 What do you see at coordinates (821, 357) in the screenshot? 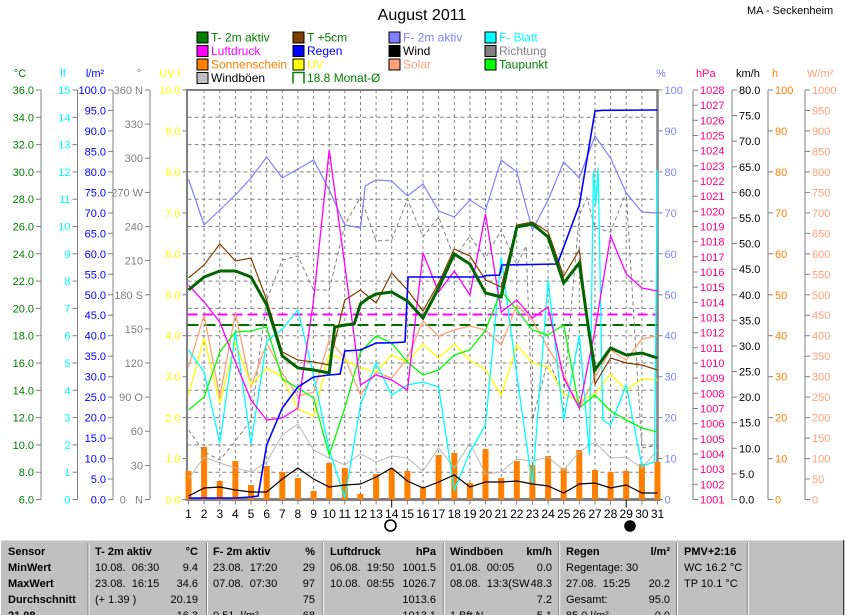
I see `svg-text: 350` at bounding box center [821, 357].